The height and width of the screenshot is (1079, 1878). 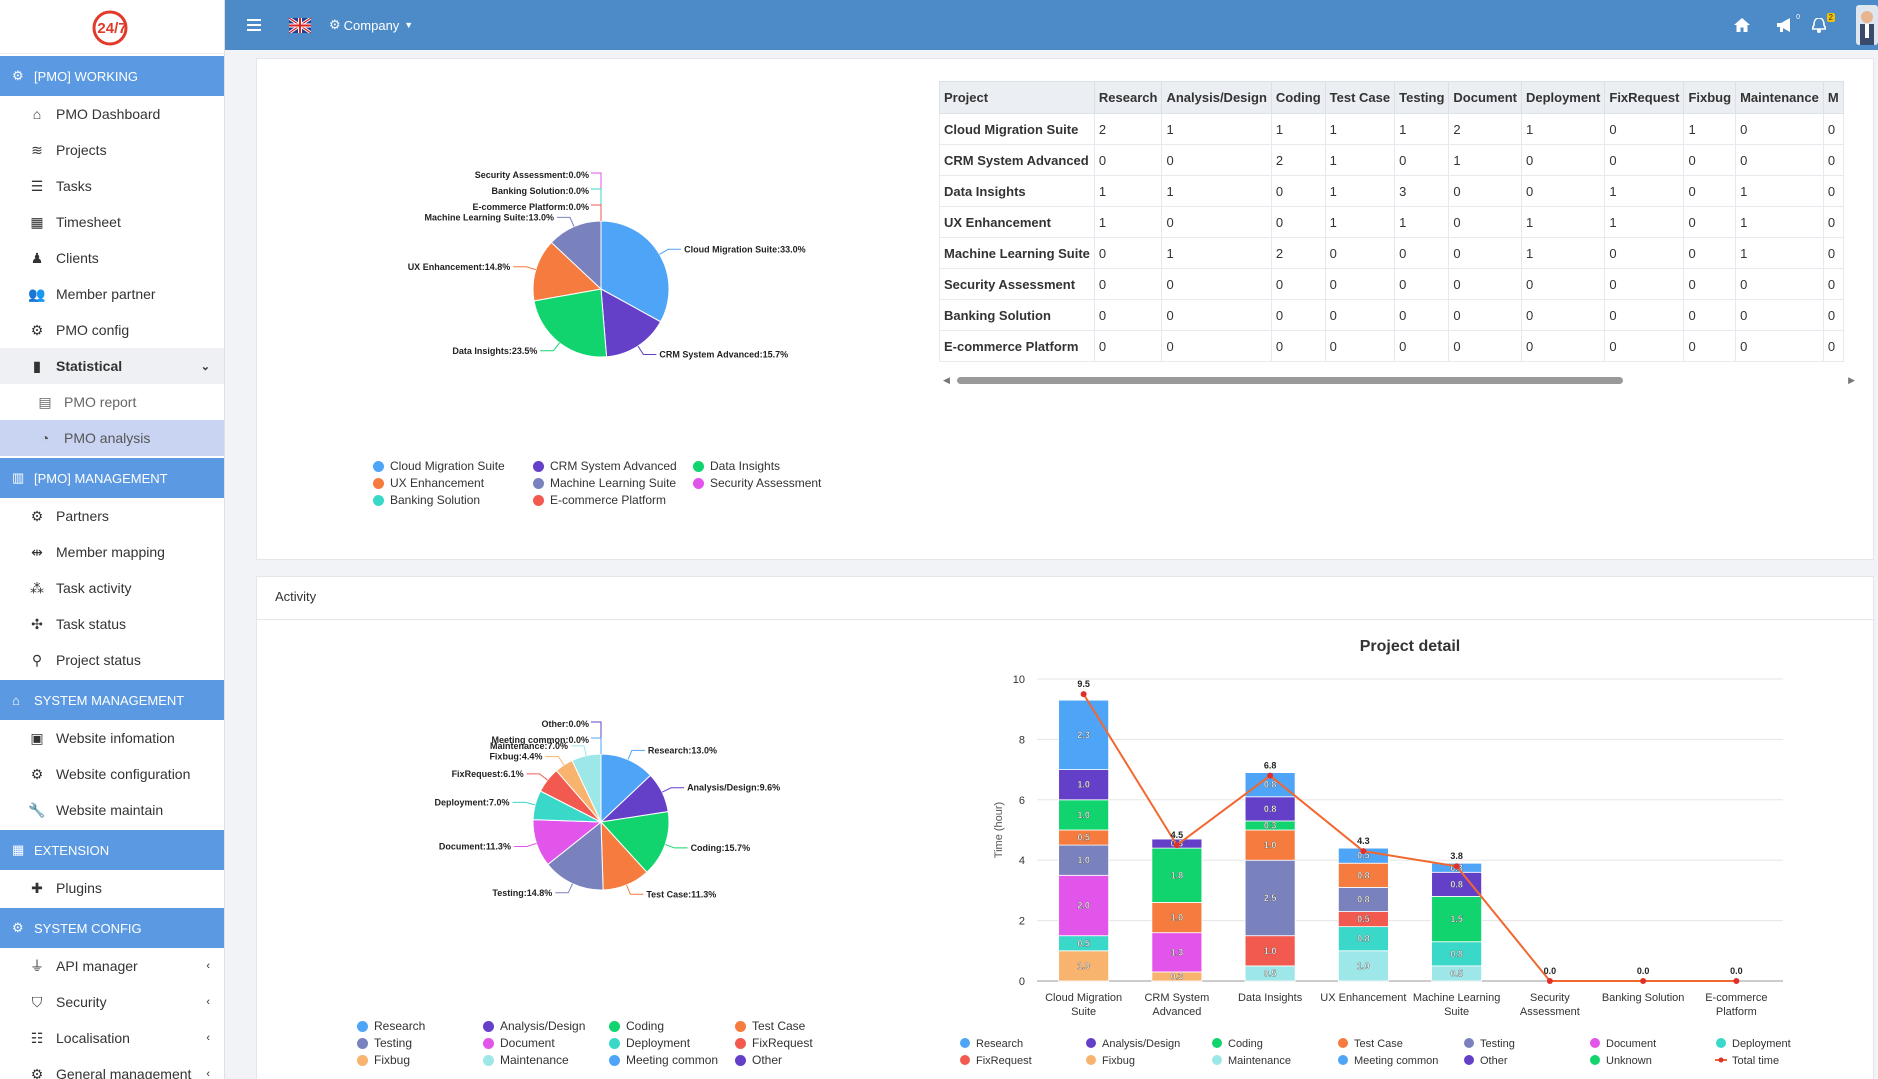 I want to click on logo: 24/7, so click(x=112, y=27).